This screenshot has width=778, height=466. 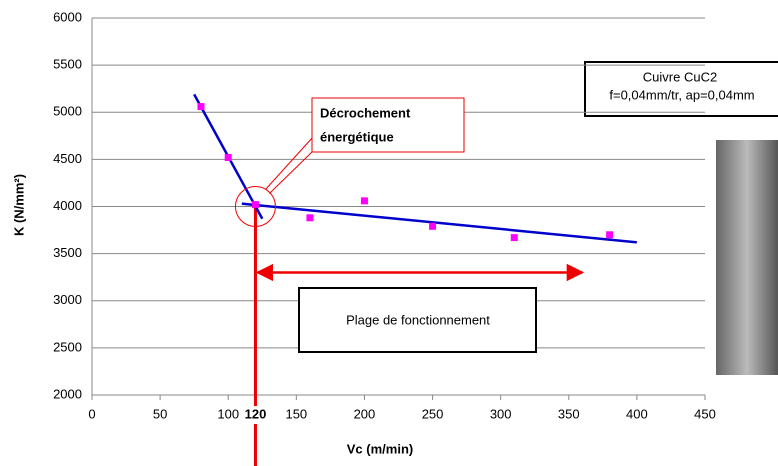 I want to click on x-tick-label: 300, so click(x=501, y=413).